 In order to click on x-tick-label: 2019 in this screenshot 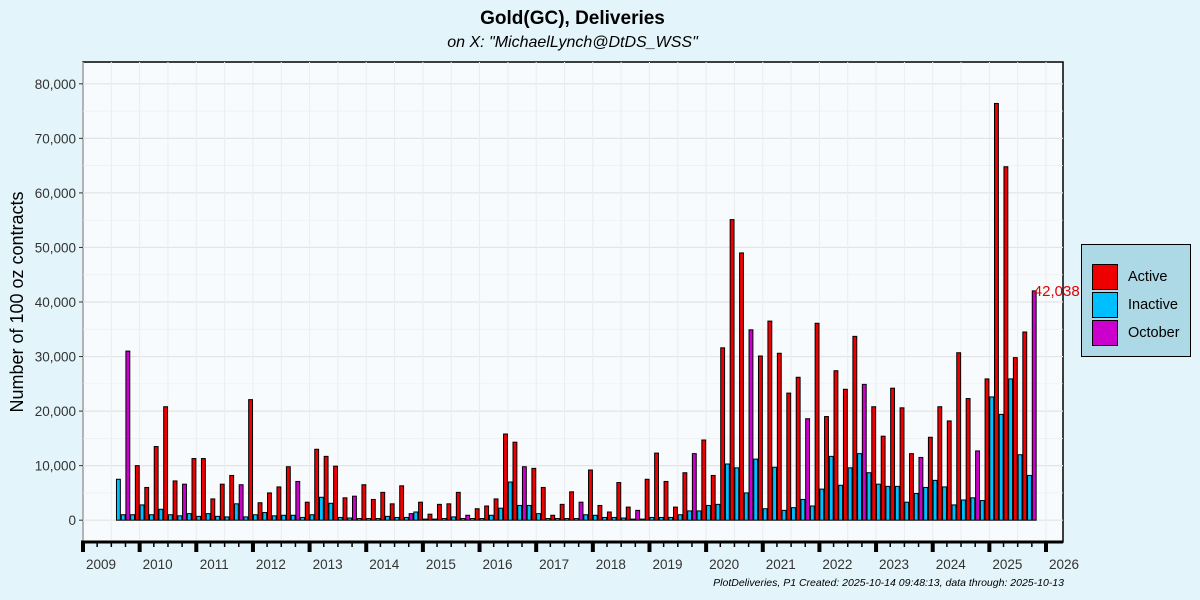, I will do `click(667, 564)`.